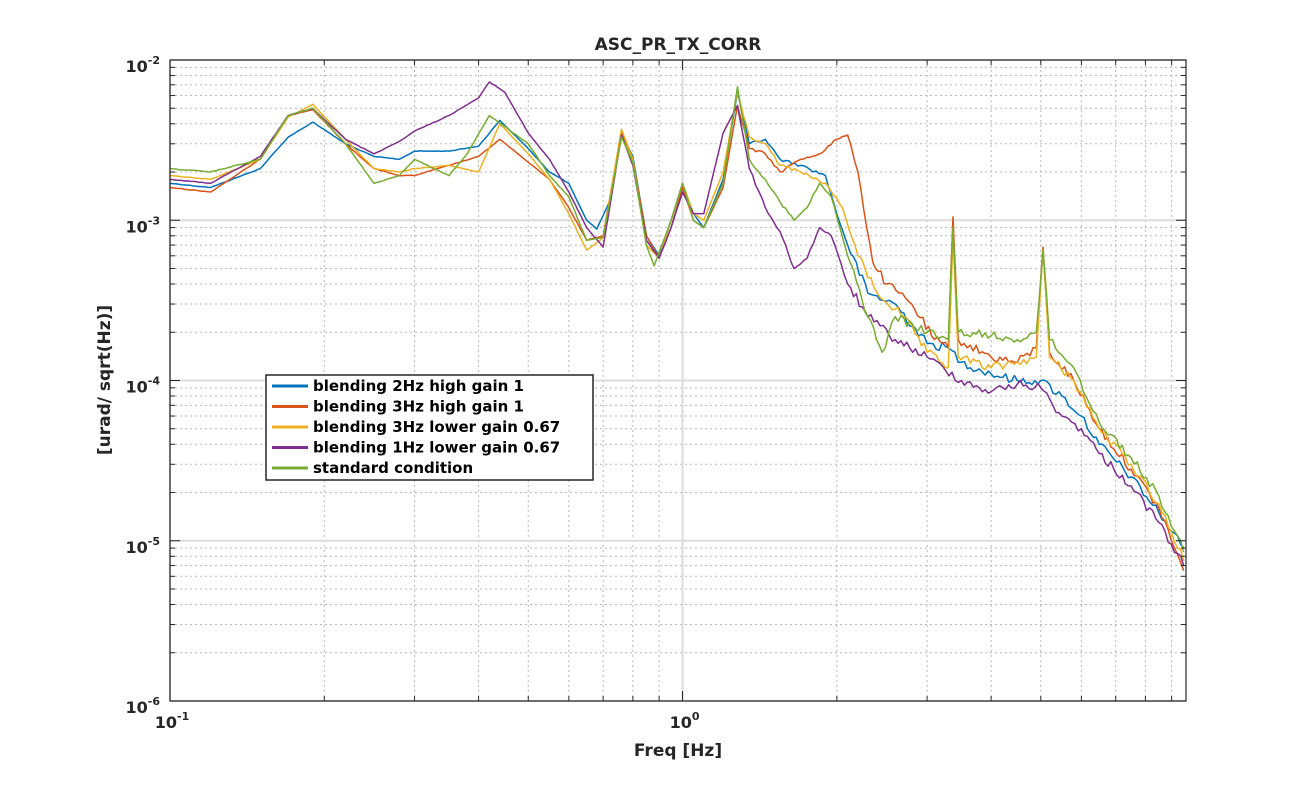  Describe the element at coordinates (436, 427) in the screenshot. I see `legend-label: blending 3Hz lower gain 0.67` at that location.